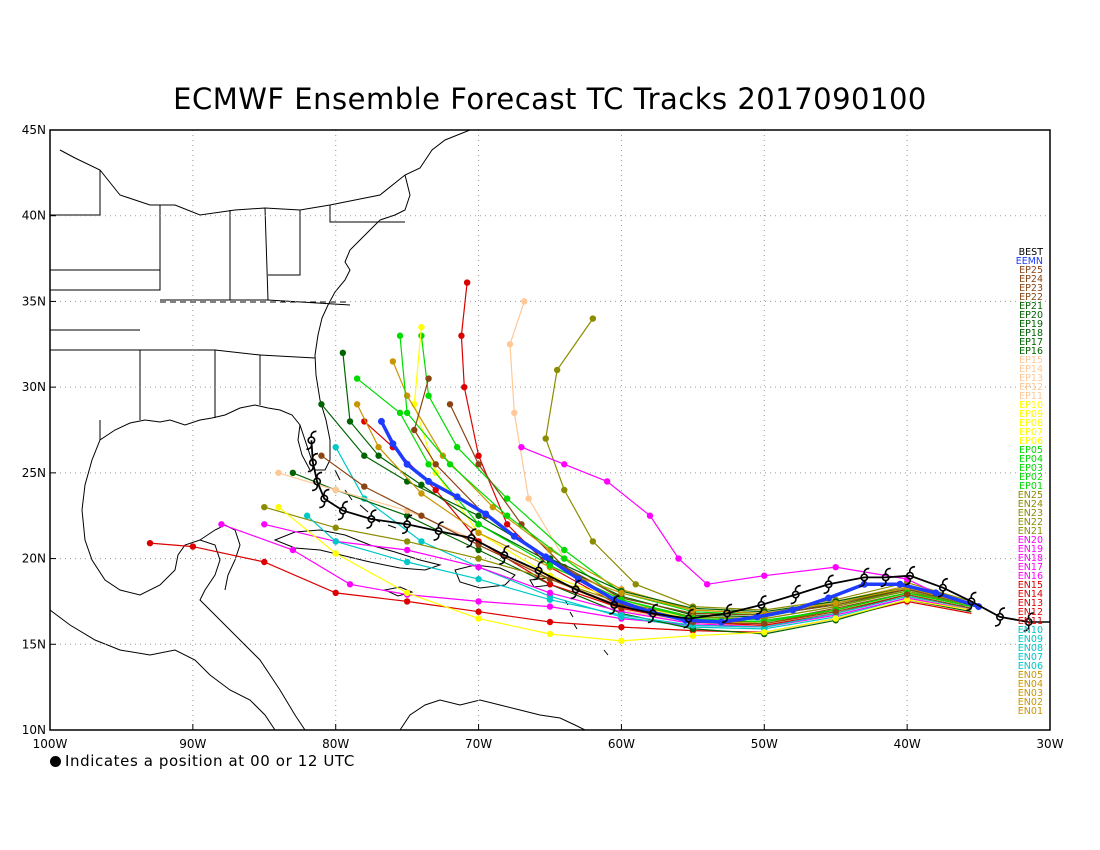 The image size is (1100, 850). Describe the element at coordinates (34, 387) in the screenshot. I see `lat-tick-label: 30N` at that location.